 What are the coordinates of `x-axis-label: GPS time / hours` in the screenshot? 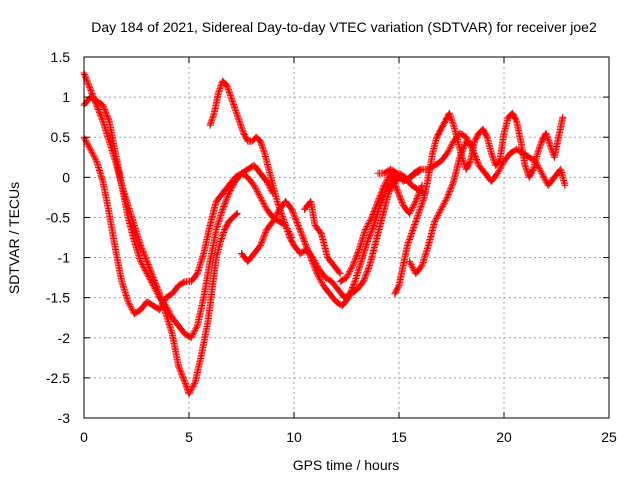 It's located at (346, 465).